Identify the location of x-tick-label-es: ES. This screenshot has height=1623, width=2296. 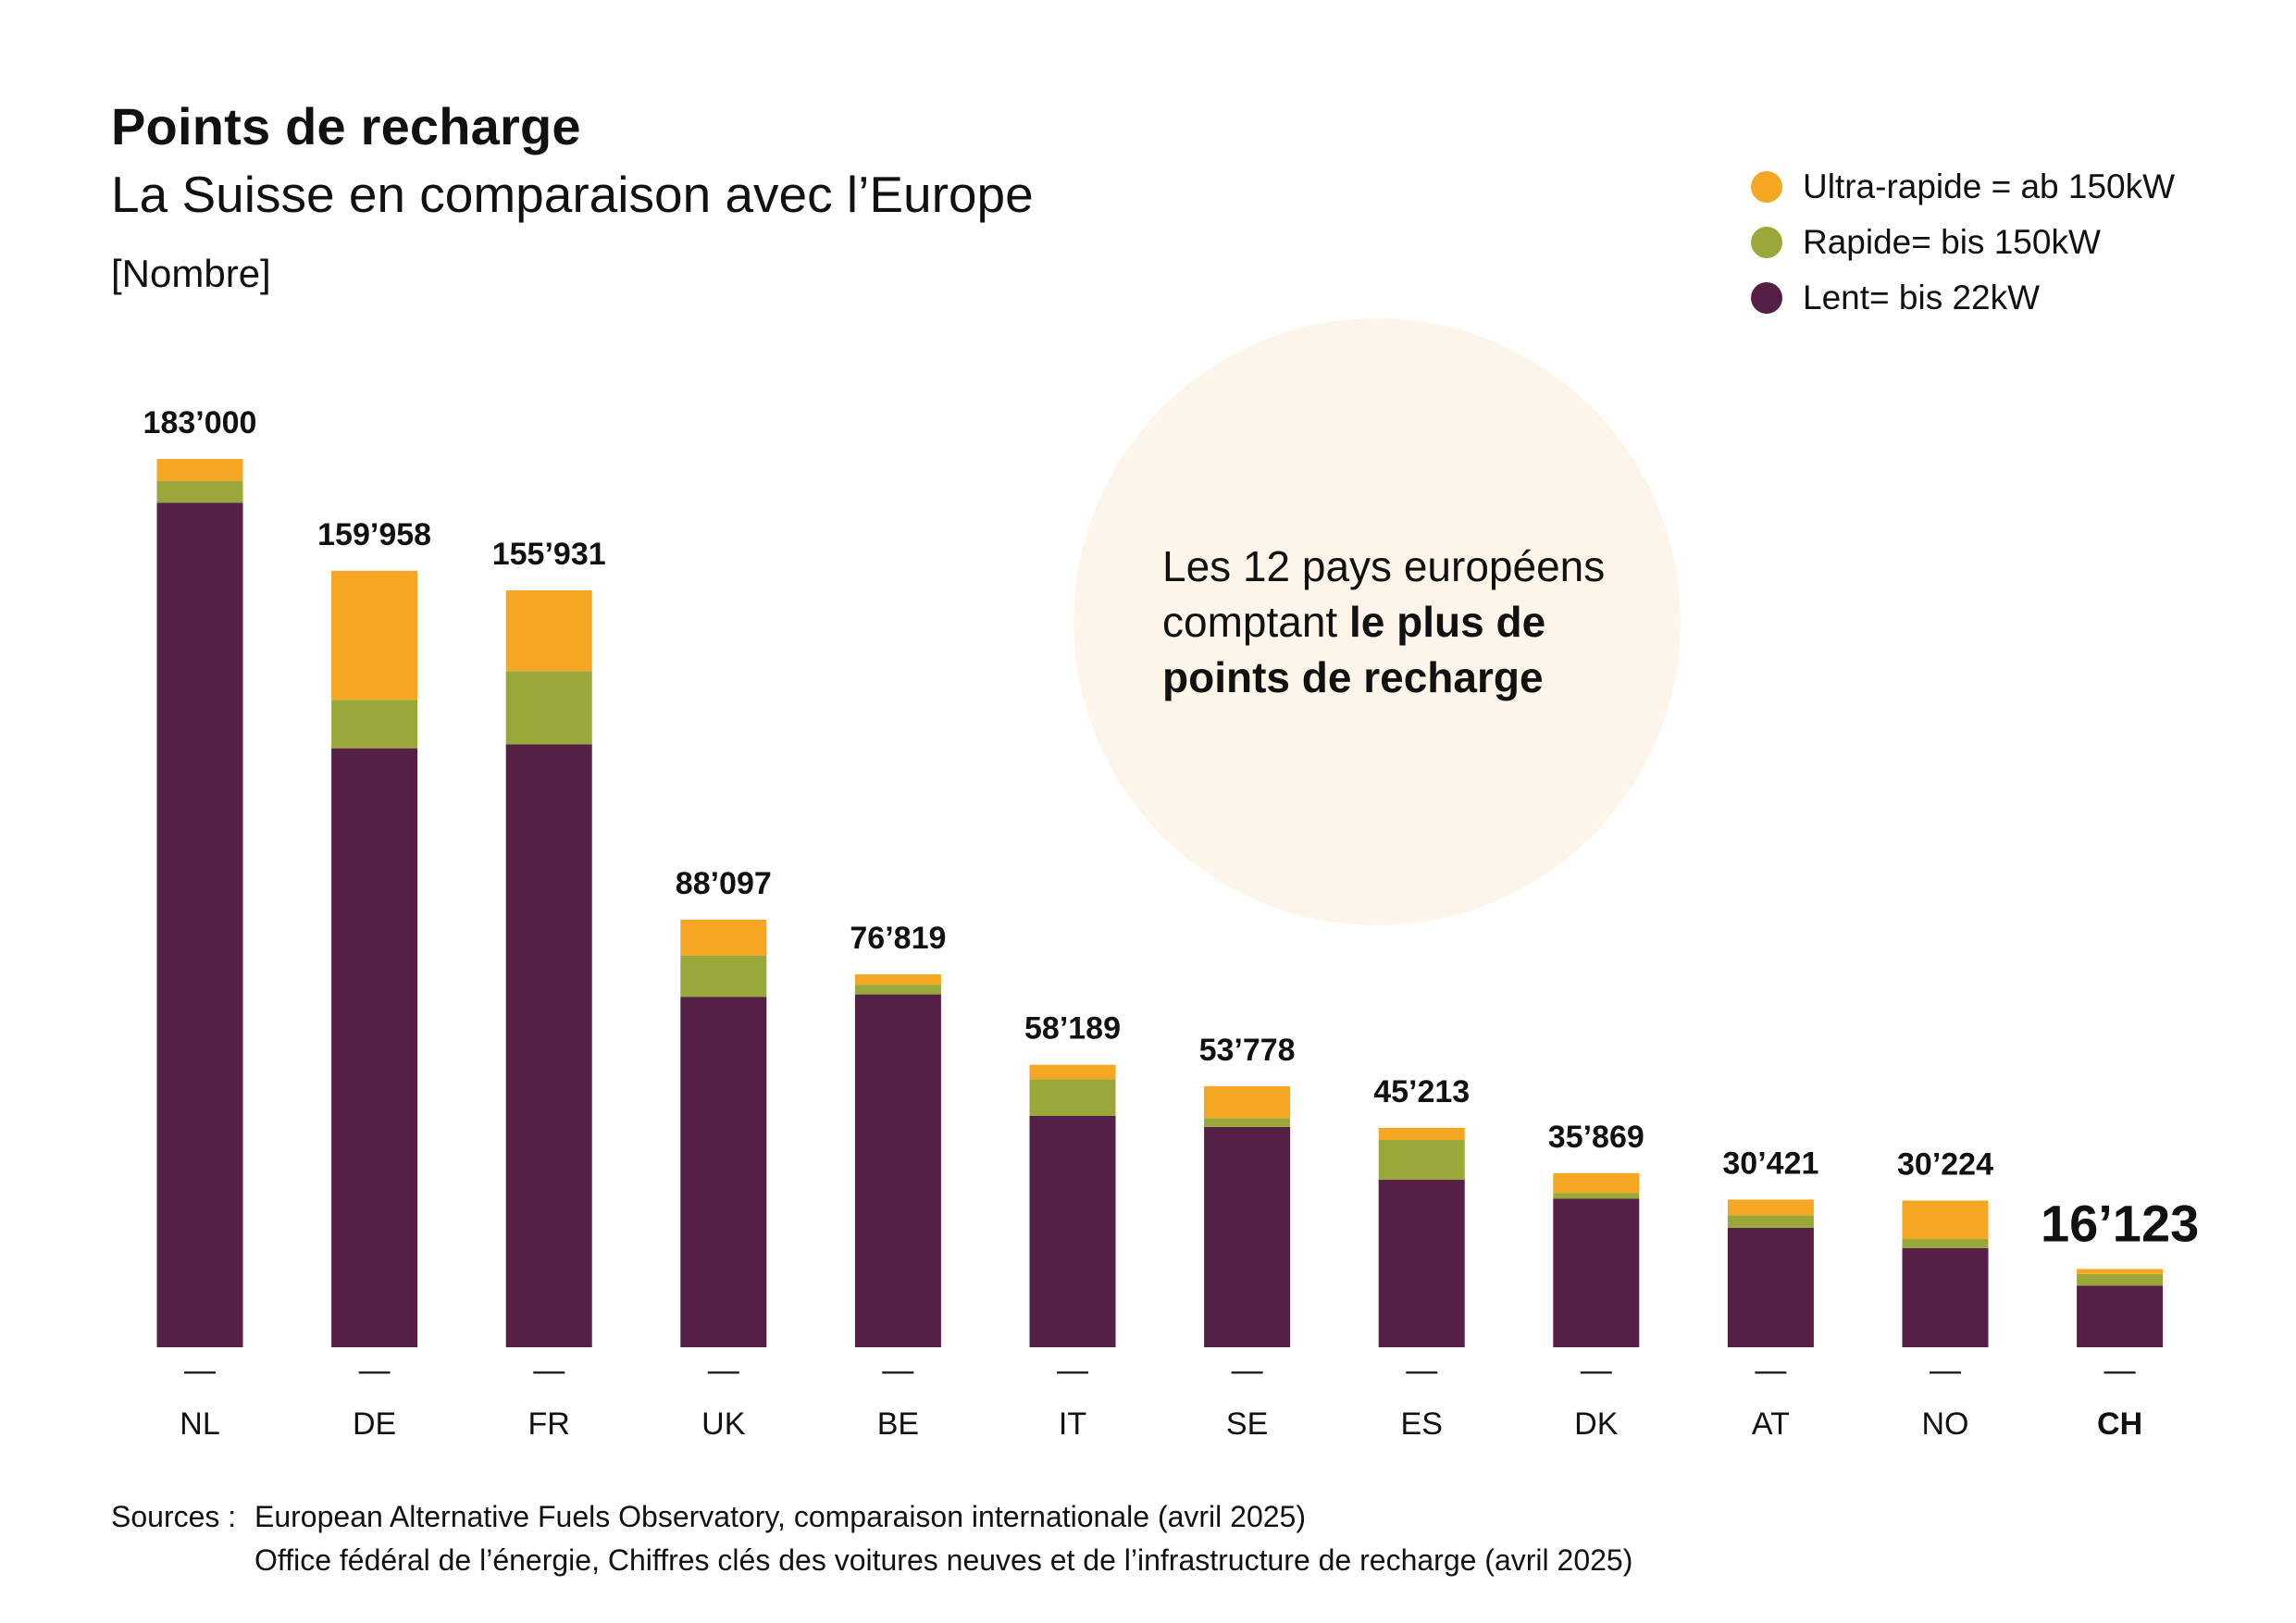
(1422, 1424).